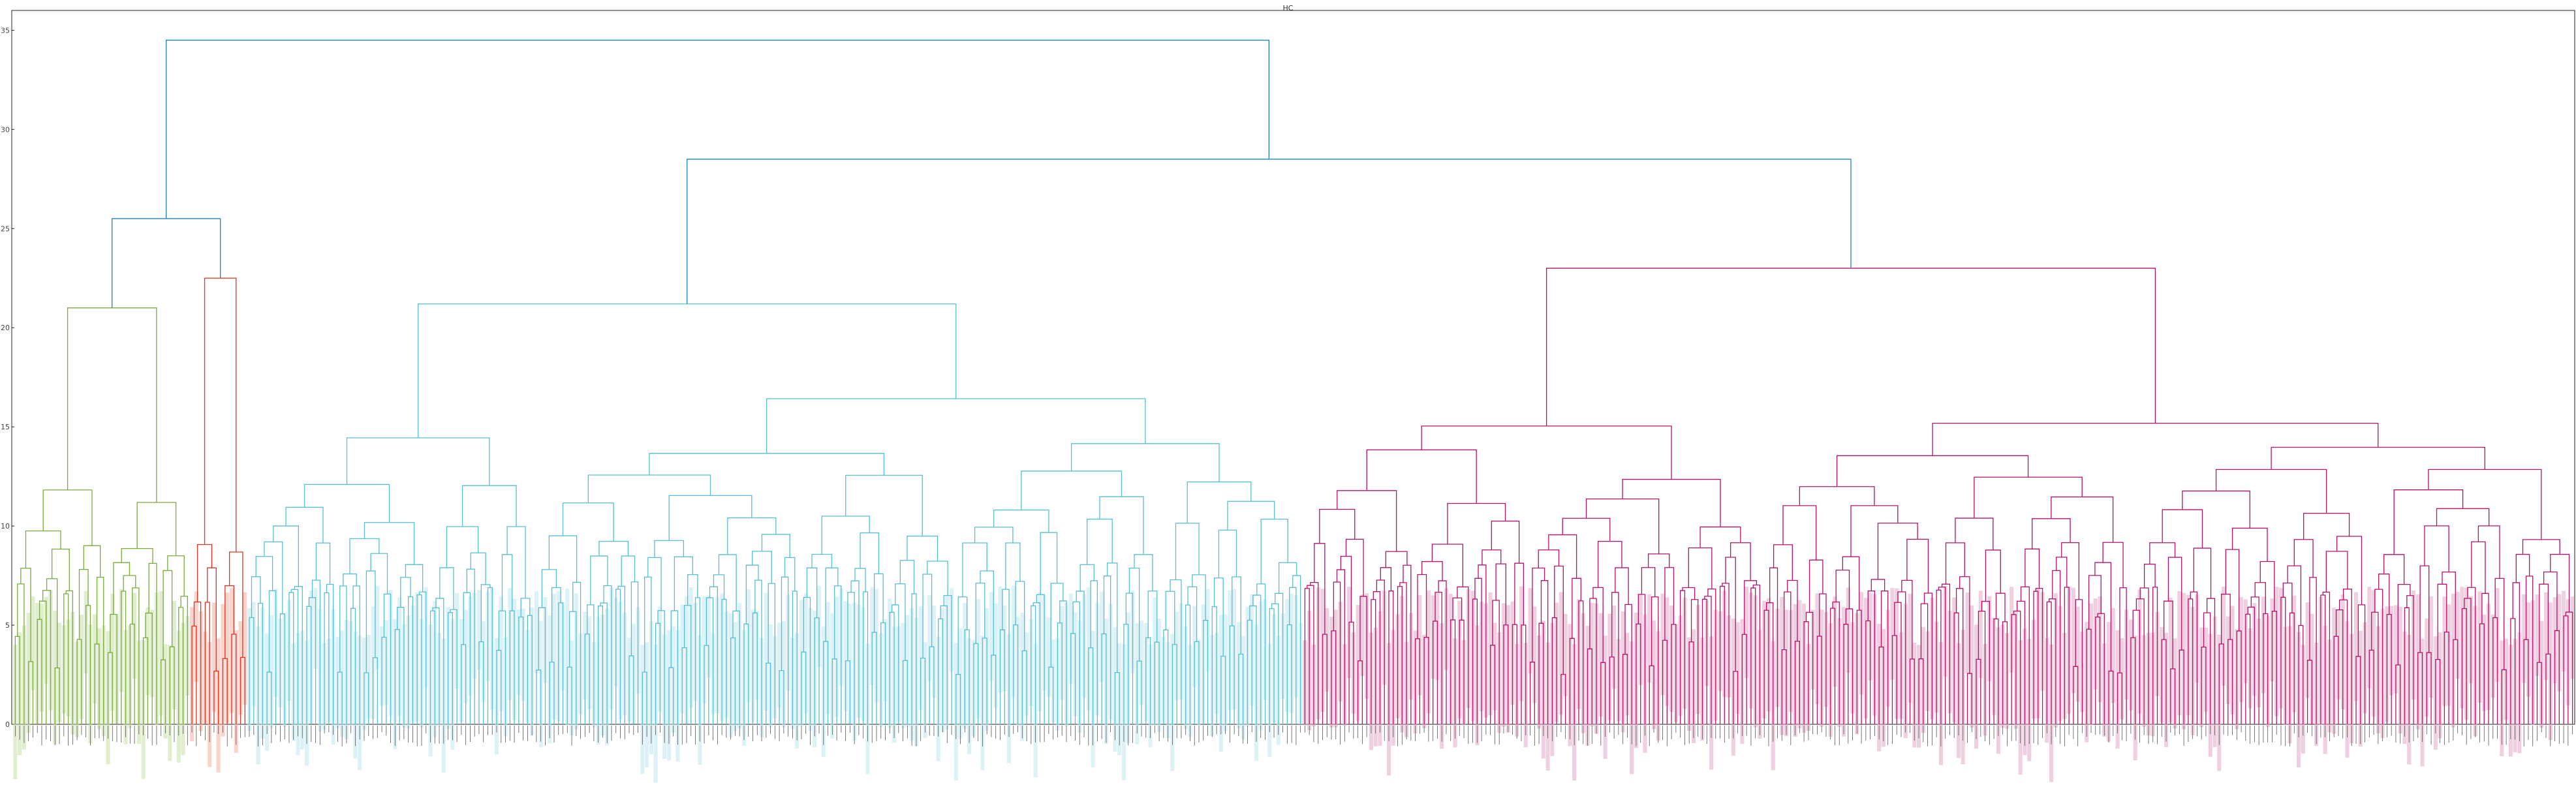 The height and width of the screenshot is (800, 2576). Describe the element at coordinates (5, 129) in the screenshot. I see `y-tick-label: 30` at that location.